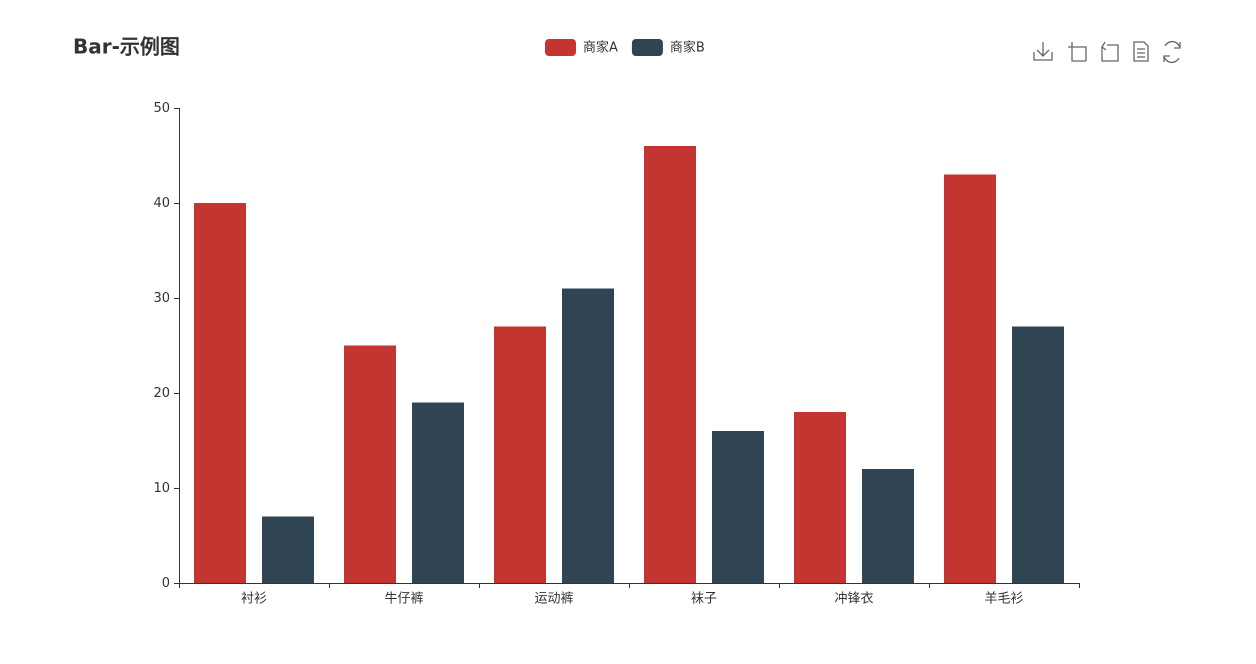 This screenshot has width=1256, height=664. Describe the element at coordinates (126, 47) in the screenshot. I see `chart-title: Bar-示例图` at that location.